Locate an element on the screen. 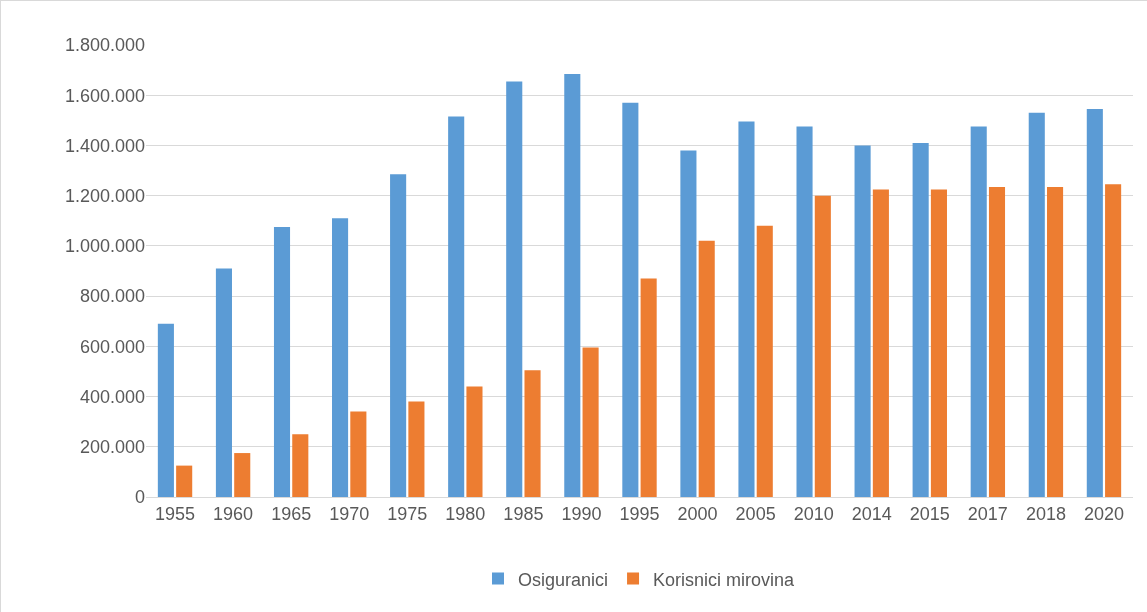 The width and height of the screenshot is (1147, 612). x-tick-label: 2018 is located at coordinates (1045, 513).